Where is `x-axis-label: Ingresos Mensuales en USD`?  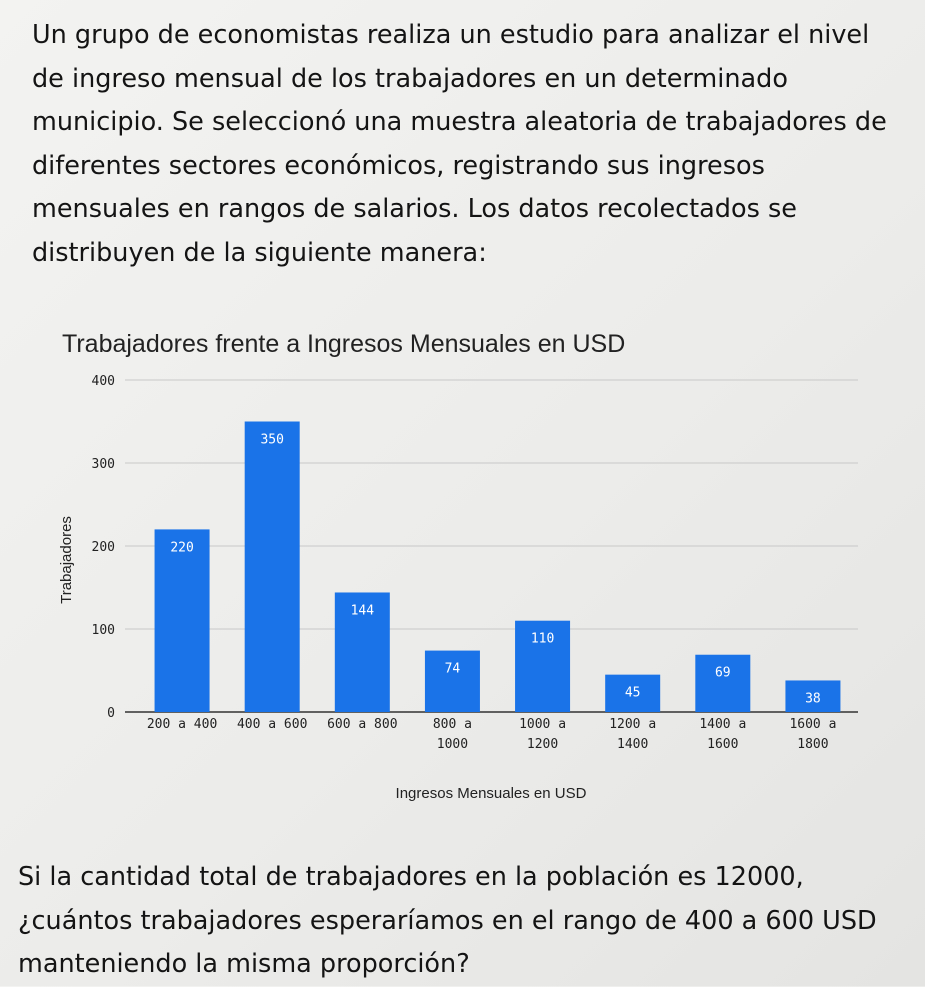 x-axis-label: Ingresos Mensuales en USD is located at coordinates (491, 793).